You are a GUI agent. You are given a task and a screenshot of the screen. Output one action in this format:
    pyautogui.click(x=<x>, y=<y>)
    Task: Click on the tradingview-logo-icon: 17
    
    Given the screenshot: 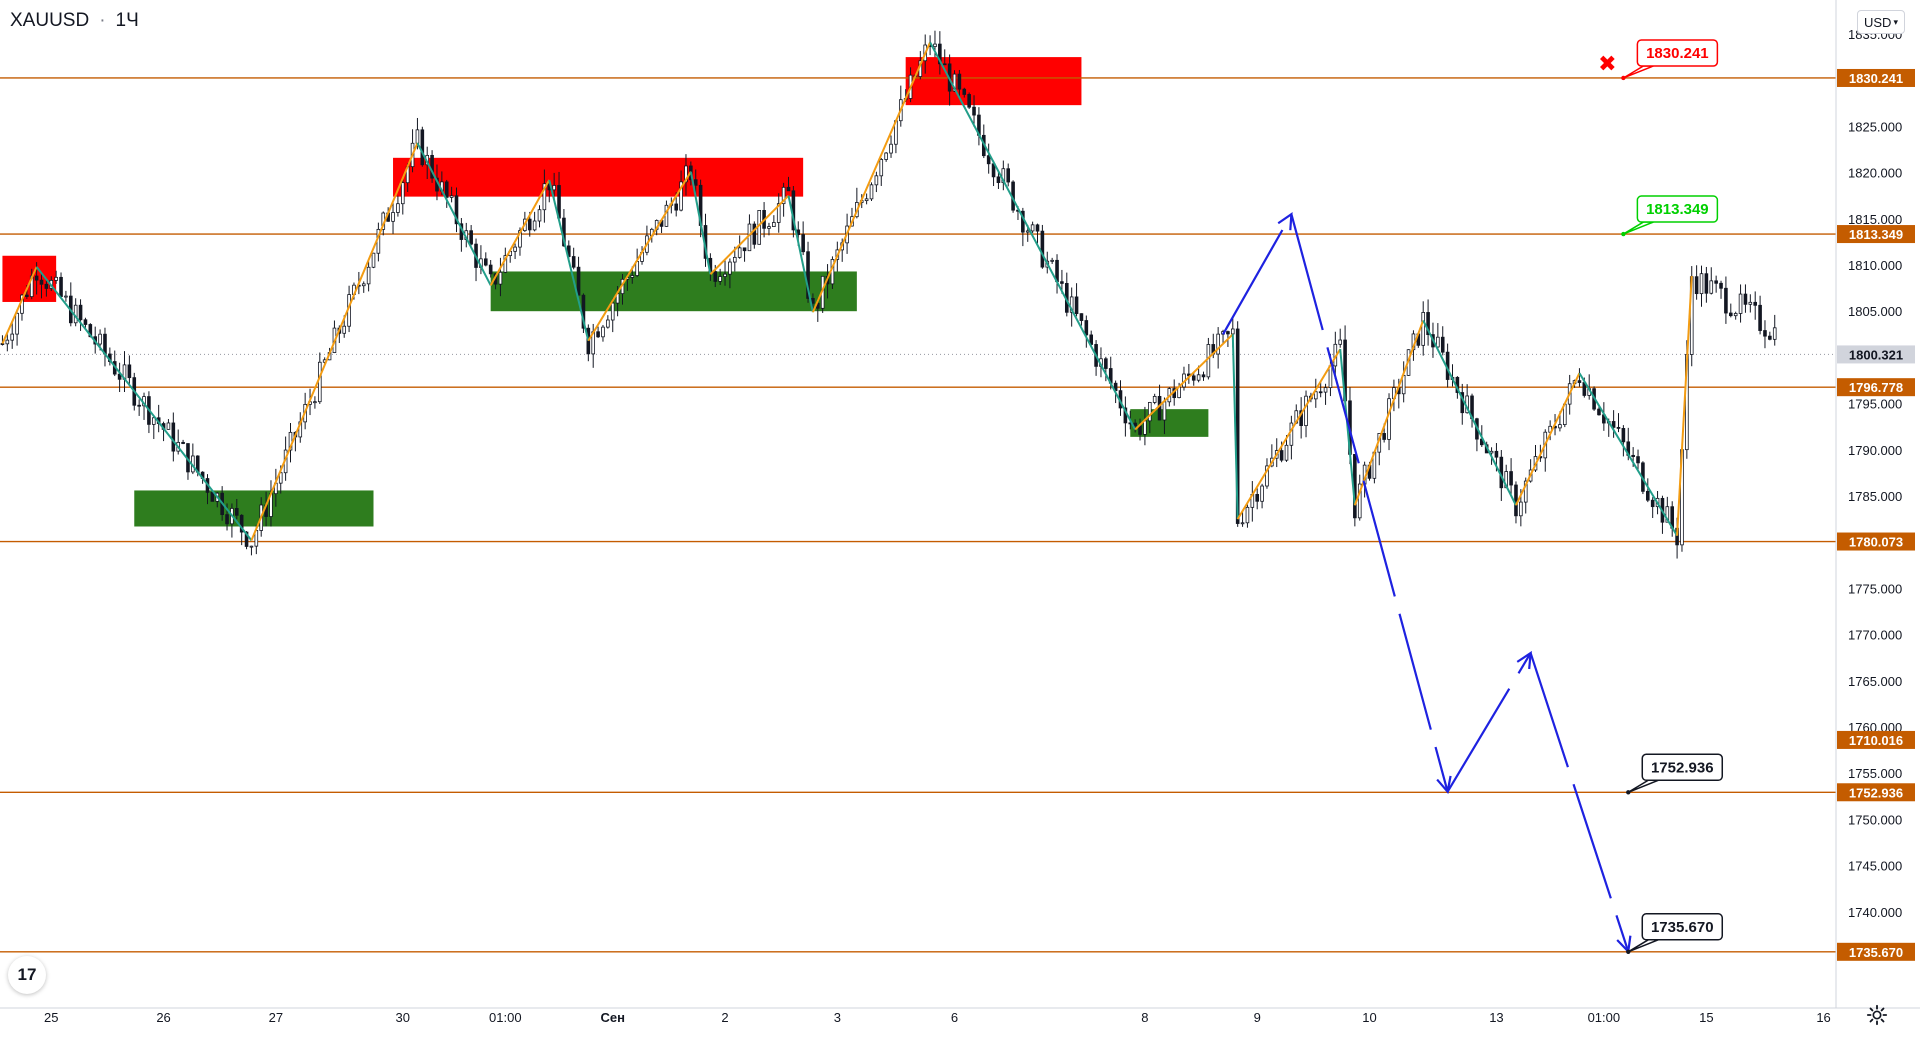 What is the action you would take?
    pyautogui.click(x=27, y=975)
    